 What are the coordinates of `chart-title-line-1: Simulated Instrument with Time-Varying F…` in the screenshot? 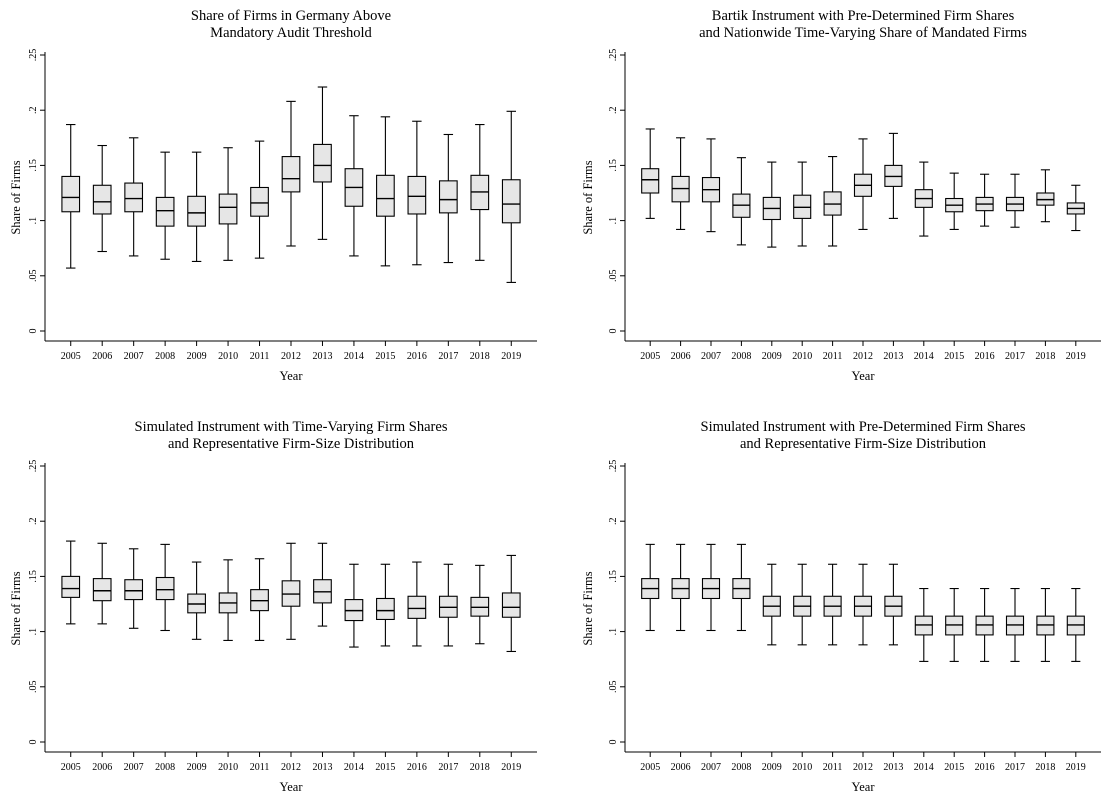 It's located at (291, 427).